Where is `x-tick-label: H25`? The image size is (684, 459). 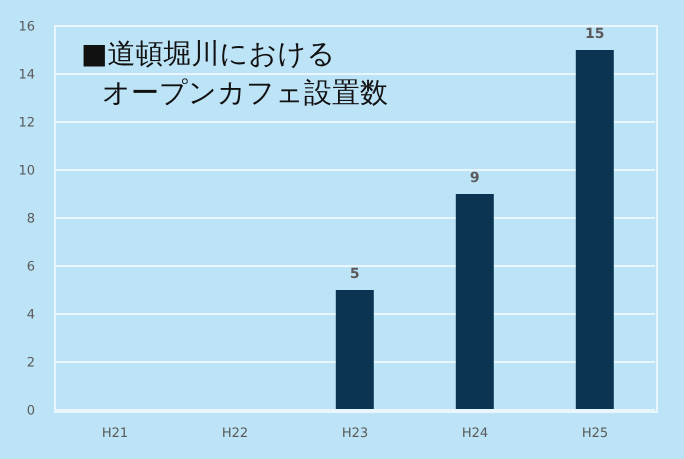
x-tick-label: H25 is located at coordinates (595, 434).